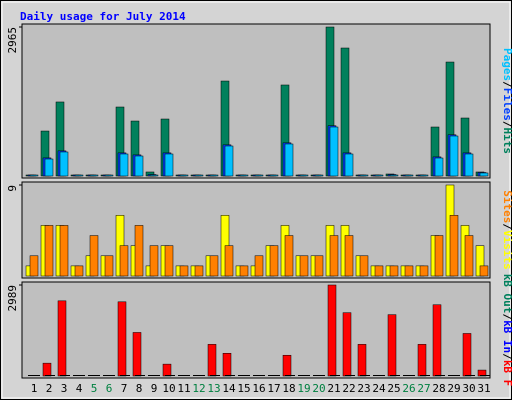  I want to click on x-tick-label: 7, so click(124, 388).